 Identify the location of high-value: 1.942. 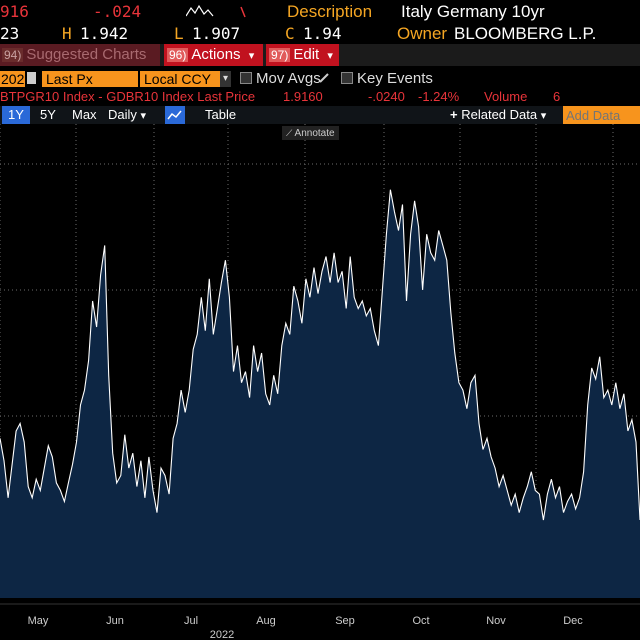
(104, 33).